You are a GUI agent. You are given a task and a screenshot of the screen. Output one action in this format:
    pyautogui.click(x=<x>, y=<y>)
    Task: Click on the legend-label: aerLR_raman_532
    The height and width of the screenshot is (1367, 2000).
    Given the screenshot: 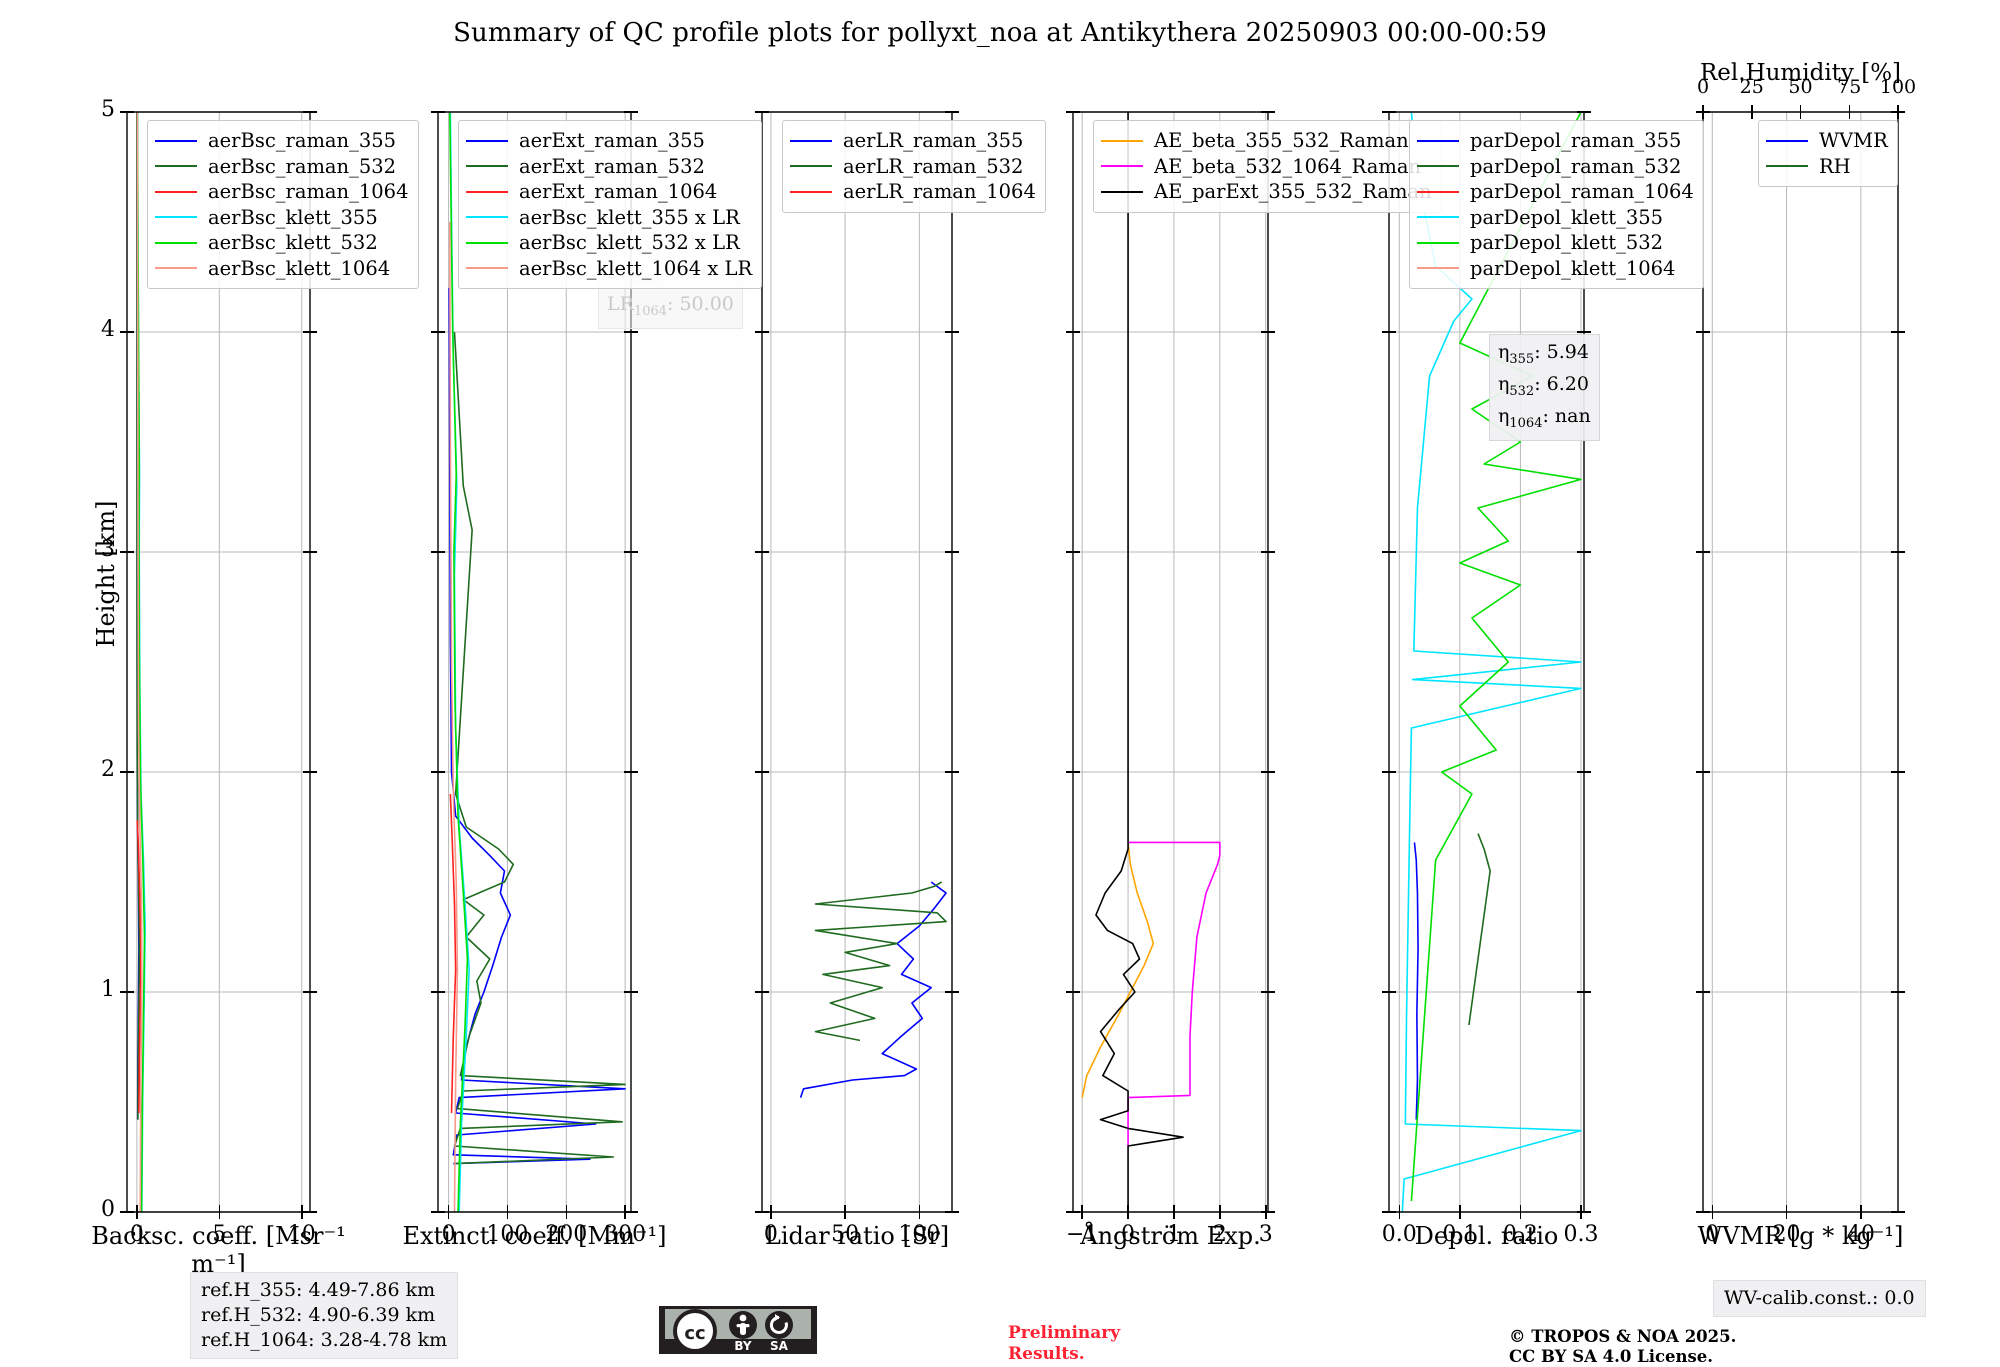 What is the action you would take?
    pyautogui.click(x=933, y=166)
    